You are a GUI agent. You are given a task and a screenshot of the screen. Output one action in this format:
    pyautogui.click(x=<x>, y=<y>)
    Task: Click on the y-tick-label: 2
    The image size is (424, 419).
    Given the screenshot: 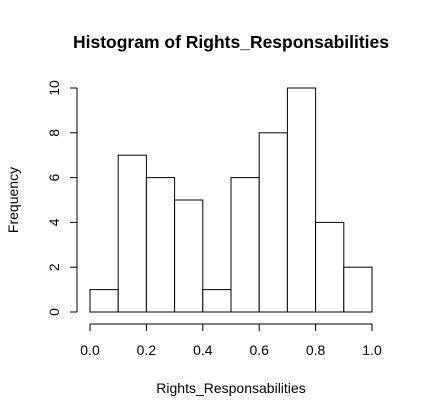 What is the action you would take?
    pyautogui.click(x=54, y=267)
    